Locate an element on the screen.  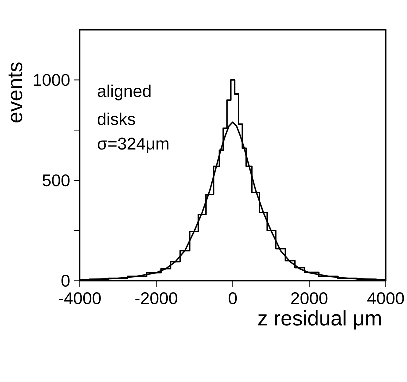
x-axis-title: z residual μm is located at coordinates (320, 320).